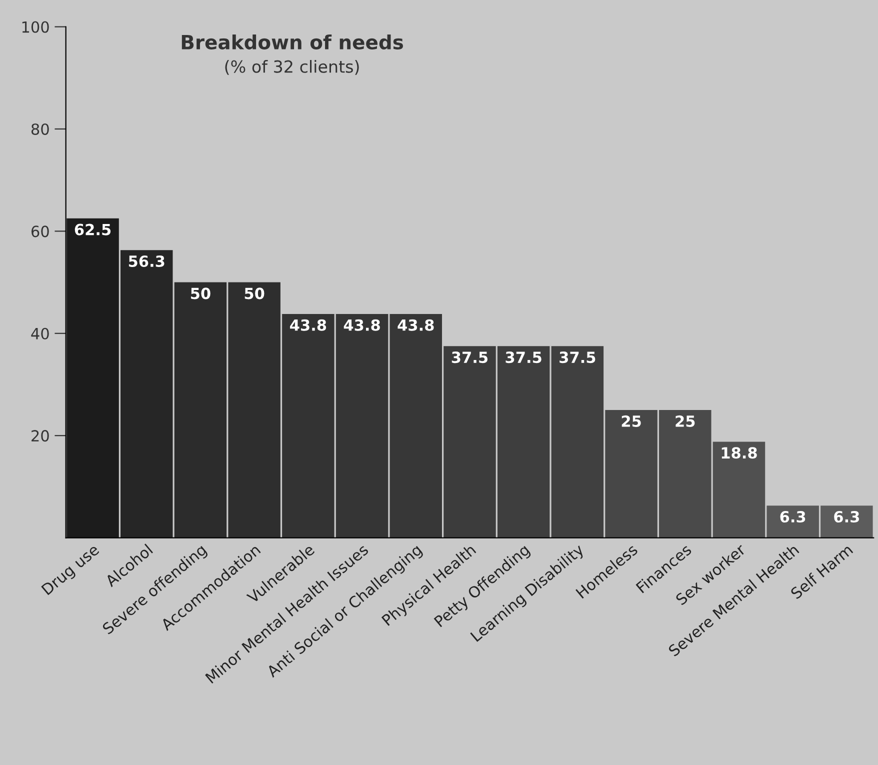  Describe the element at coordinates (292, 67) in the screenshot. I see `text: (% of 32 clients)` at that location.